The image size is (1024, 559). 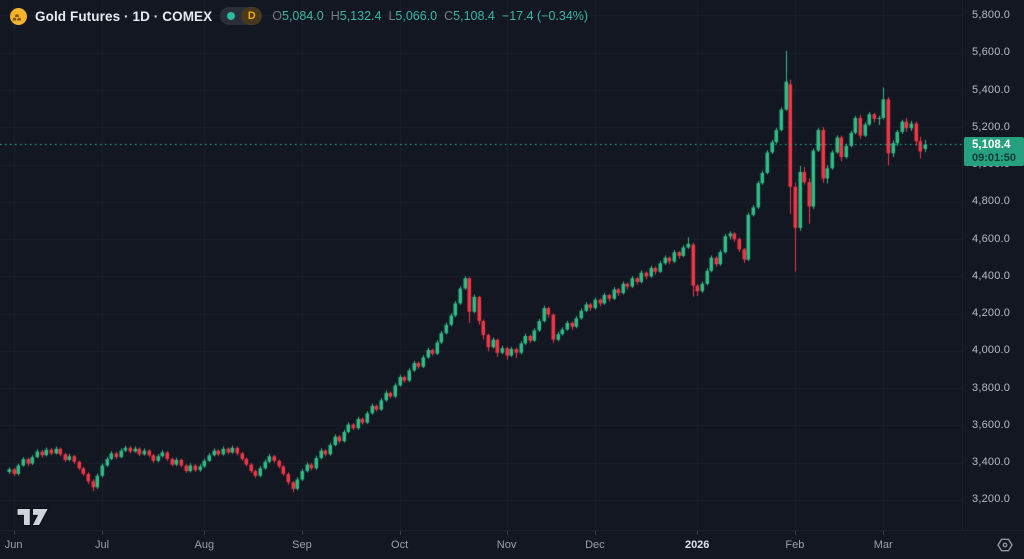 I want to click on price-axis-label: 4,200.0, so click(x=991, y=313).